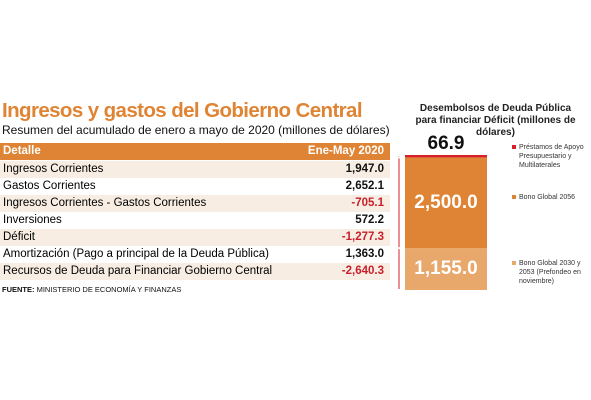 The height and width of the screenshot is (400, 591). What do you see at coordinates (195, 169) in the screenshot?
I see `table-row: Ingresos Corrientes 1,947.0` at bounding box center [195, 169].